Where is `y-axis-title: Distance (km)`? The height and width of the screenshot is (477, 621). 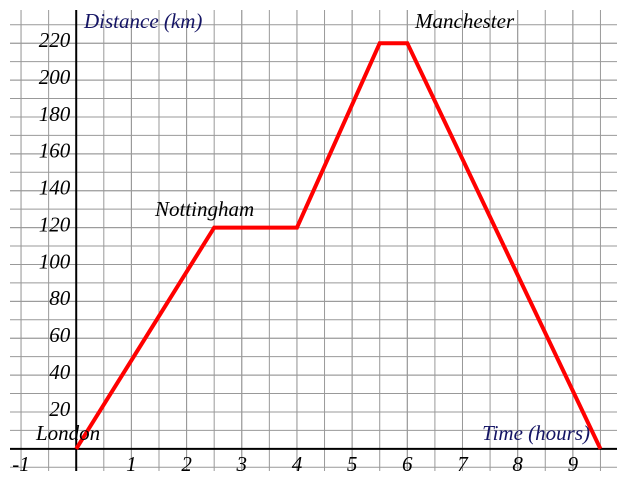 y-axis-title: Distance (km) is located at coordinates (142, 21).